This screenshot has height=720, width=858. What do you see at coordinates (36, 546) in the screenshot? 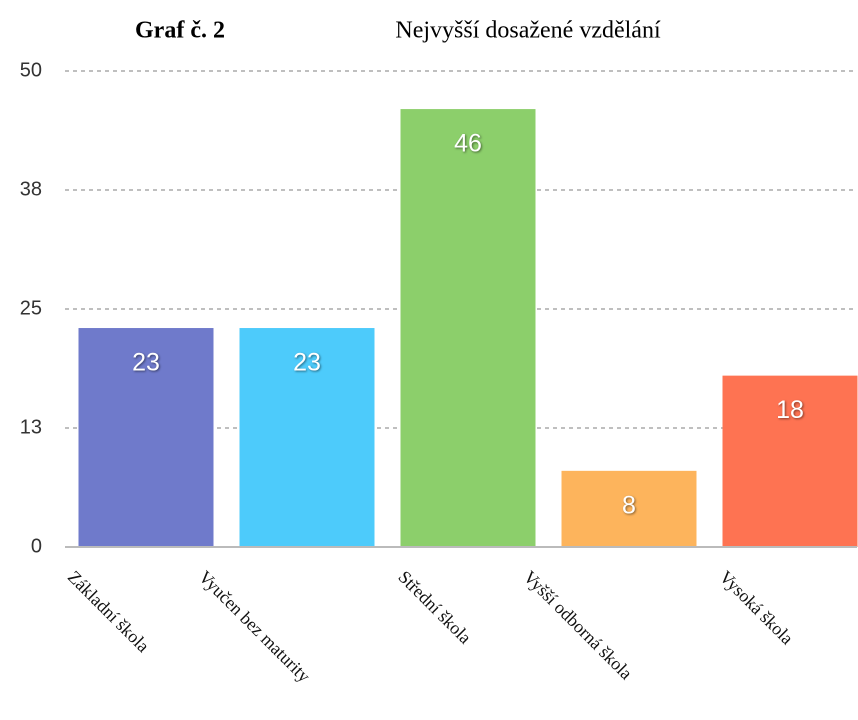
I see `y-tick-label: 0` at bounding box center [36, 546].